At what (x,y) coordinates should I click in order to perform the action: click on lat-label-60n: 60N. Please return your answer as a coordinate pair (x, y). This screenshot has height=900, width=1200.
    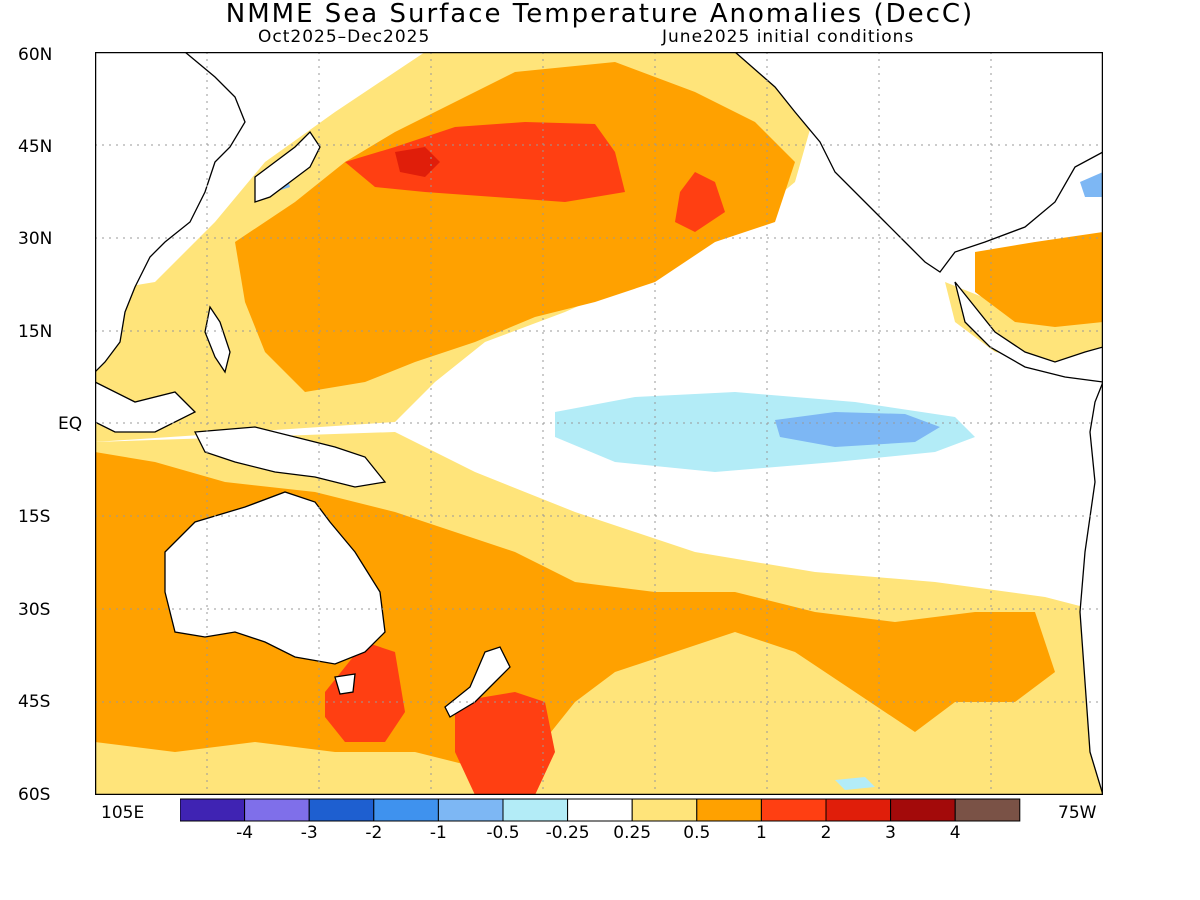
    Looking at the image, I should click on (35, 55).